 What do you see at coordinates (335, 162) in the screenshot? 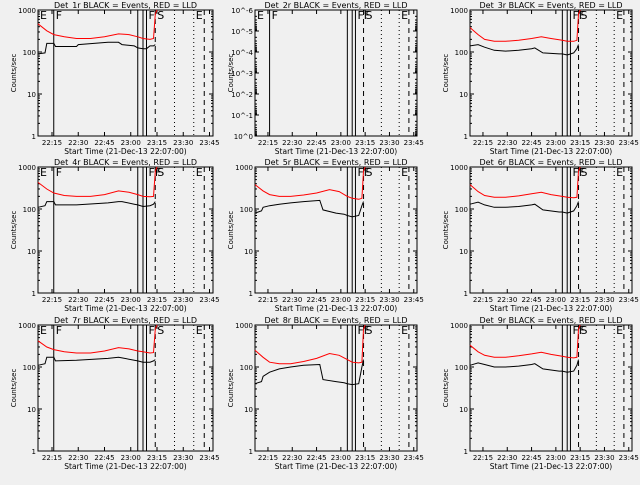
I see `plot-title: Det_5r BLACK = Events, RED = LLD` at bounding box center [335, 162].